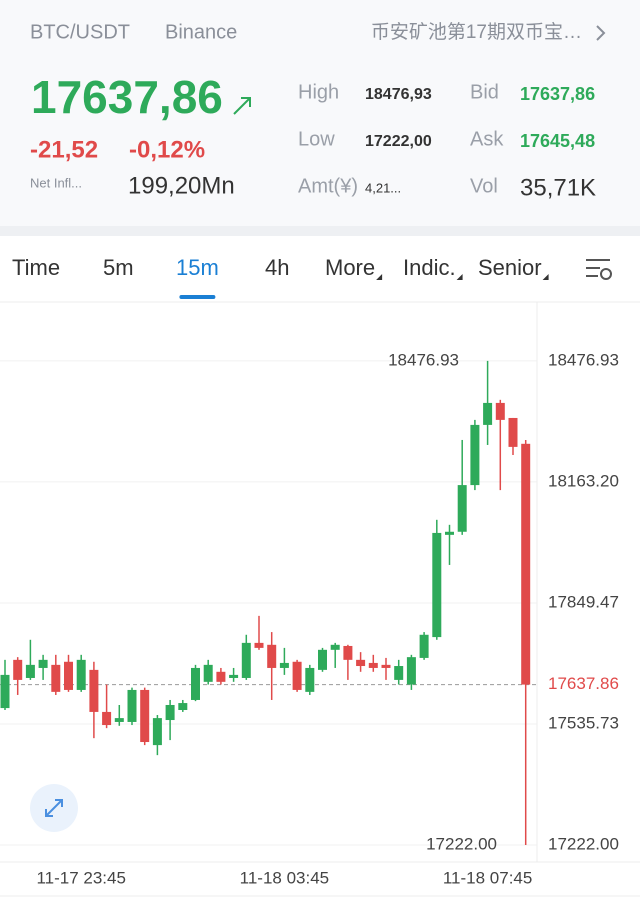 The image size is (640, 910). I want to click on high-label: 18476.93, so click(423, 359).